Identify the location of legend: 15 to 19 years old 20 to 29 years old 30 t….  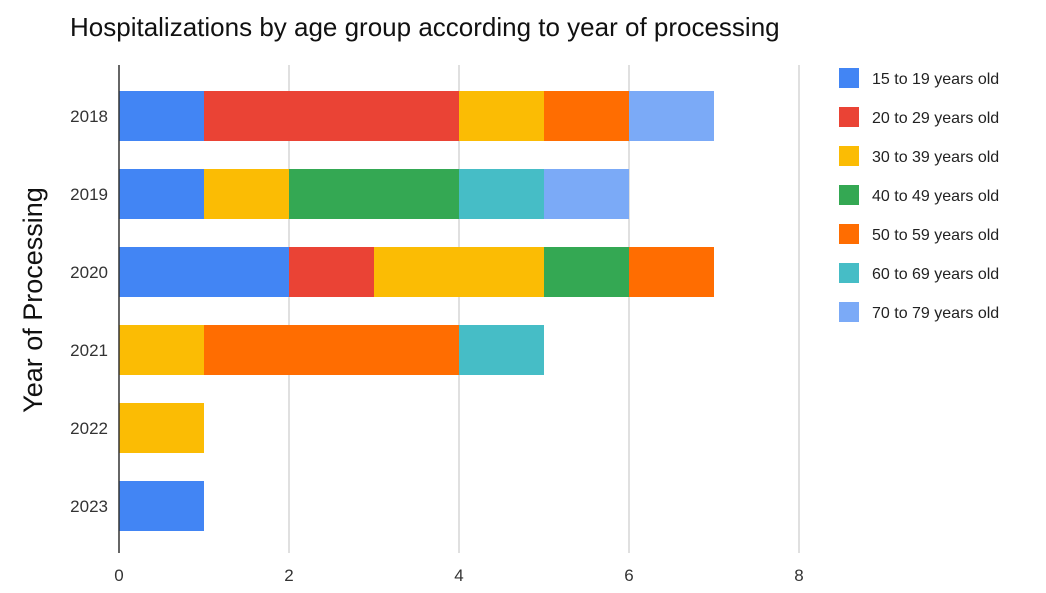
(919, 195).